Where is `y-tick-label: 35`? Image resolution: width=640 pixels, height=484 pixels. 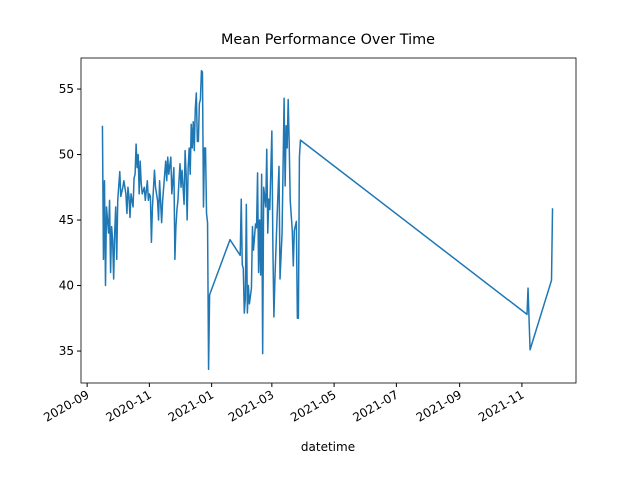
y-tick-label: 35 is located at coordinates (66, 351).